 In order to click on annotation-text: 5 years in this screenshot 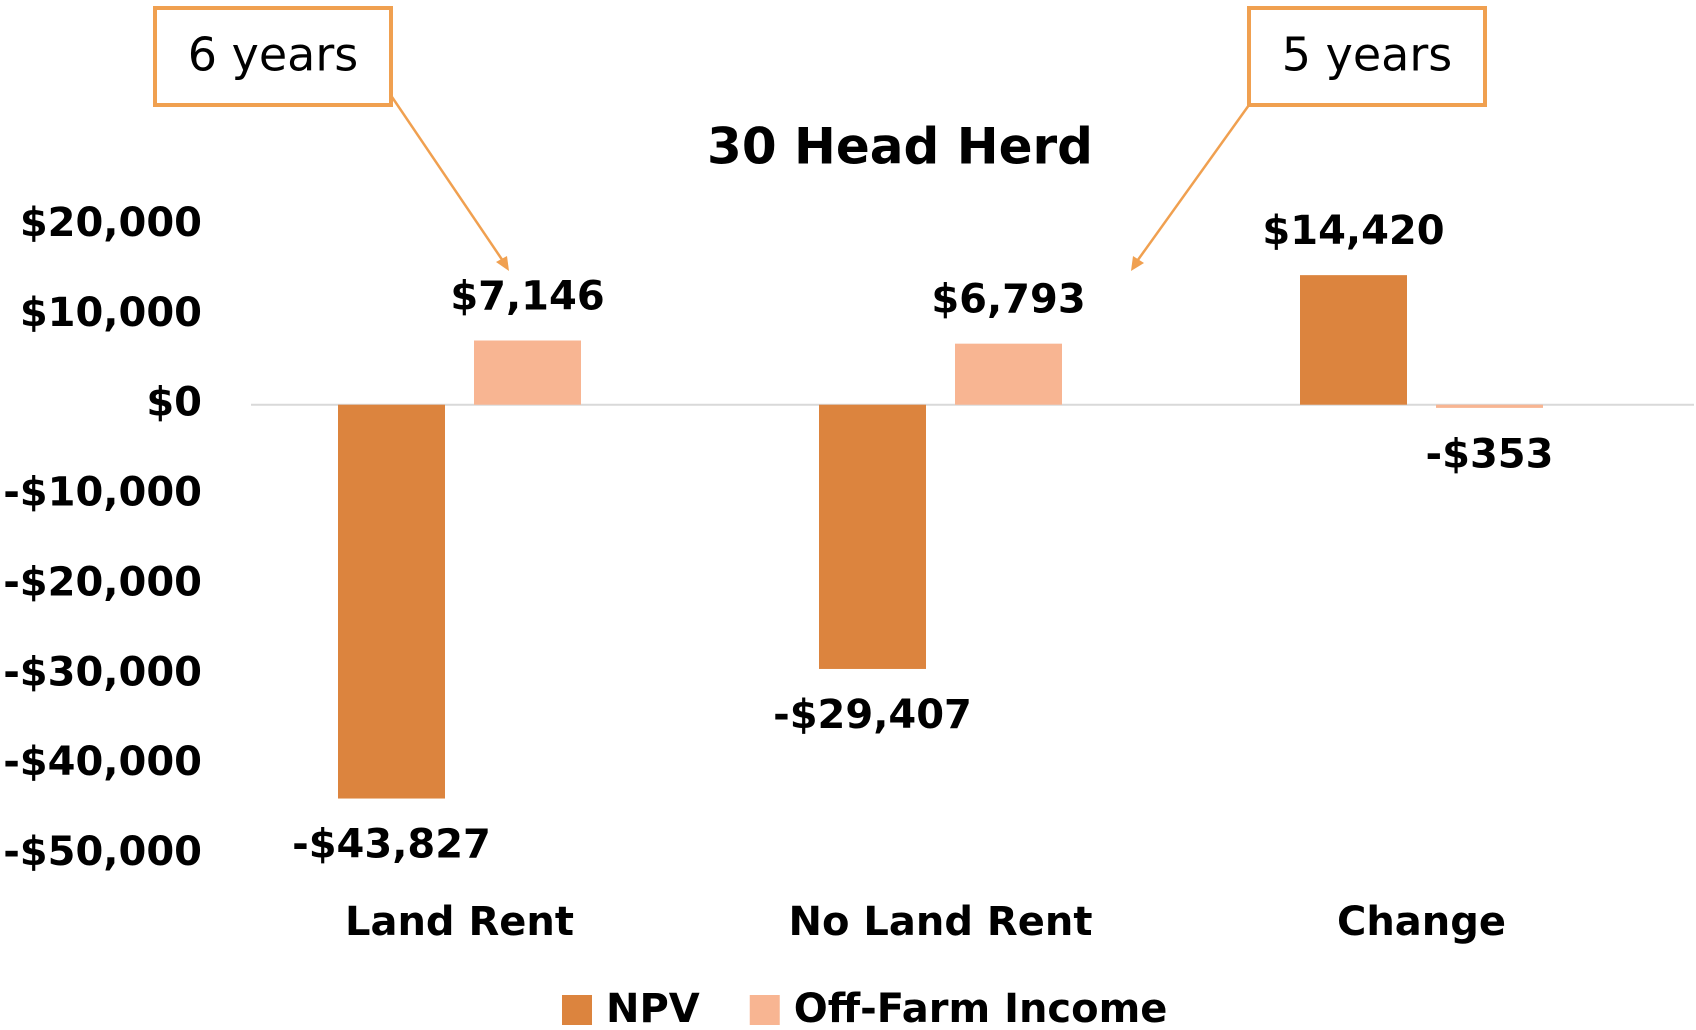, I will do `click(1367, 55)`.